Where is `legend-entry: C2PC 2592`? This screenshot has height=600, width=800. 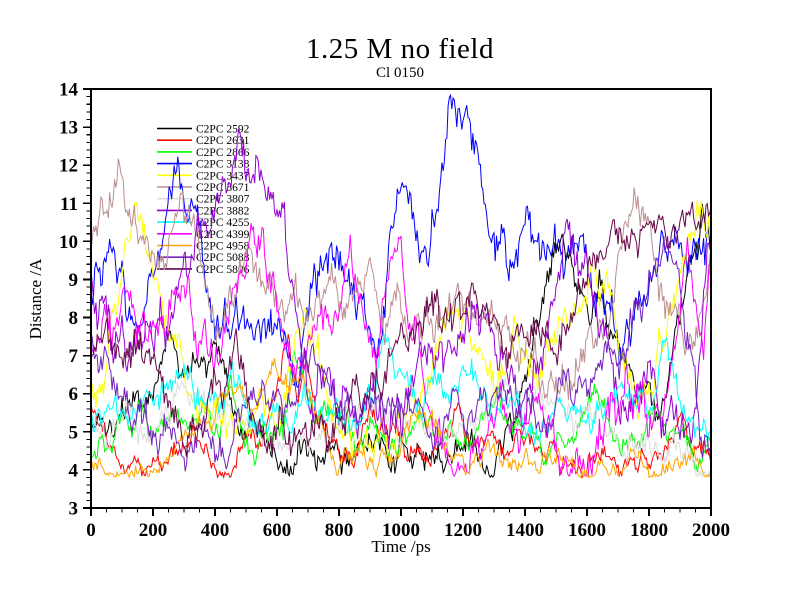 legend-entry: C2PC 2592 is located at coordinates (203, 130).